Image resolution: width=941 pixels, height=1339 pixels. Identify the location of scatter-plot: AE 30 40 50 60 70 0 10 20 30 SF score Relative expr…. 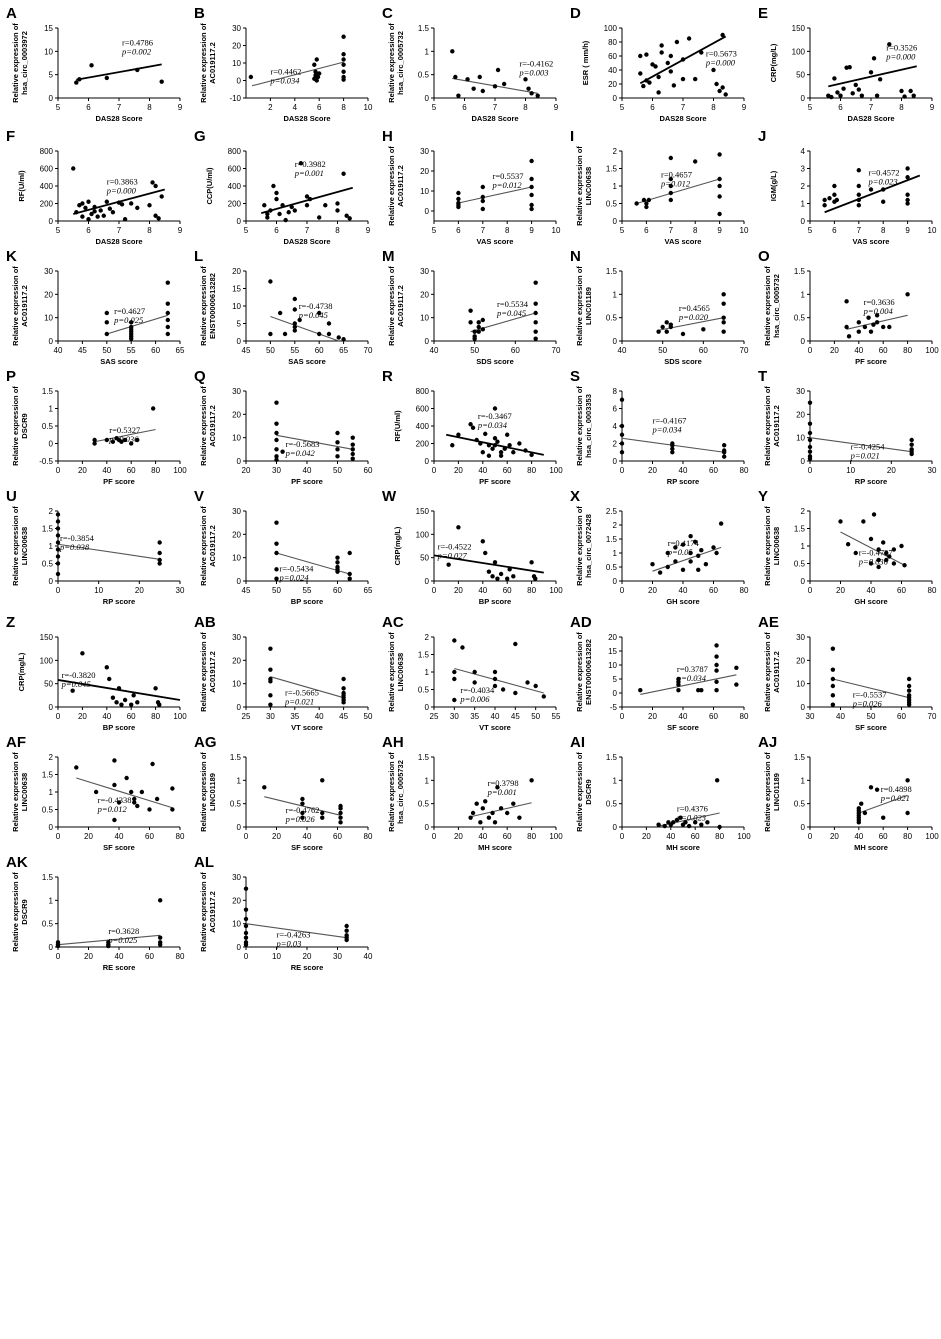
(847, 673).